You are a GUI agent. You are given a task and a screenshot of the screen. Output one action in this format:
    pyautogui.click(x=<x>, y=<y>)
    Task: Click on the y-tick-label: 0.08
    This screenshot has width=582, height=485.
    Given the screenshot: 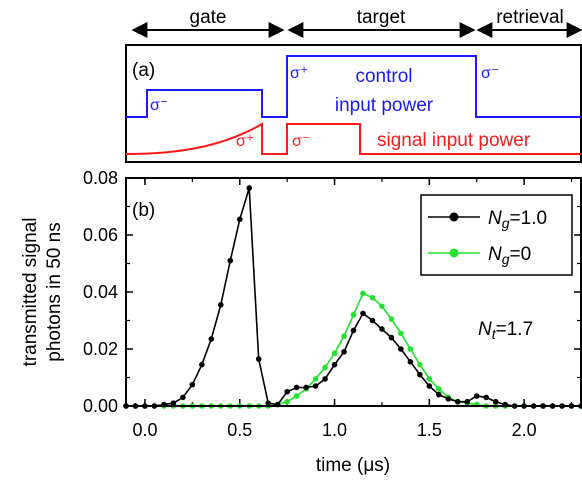 What is the action you would take?
    pyautogui.click(x=100, y=178)
    